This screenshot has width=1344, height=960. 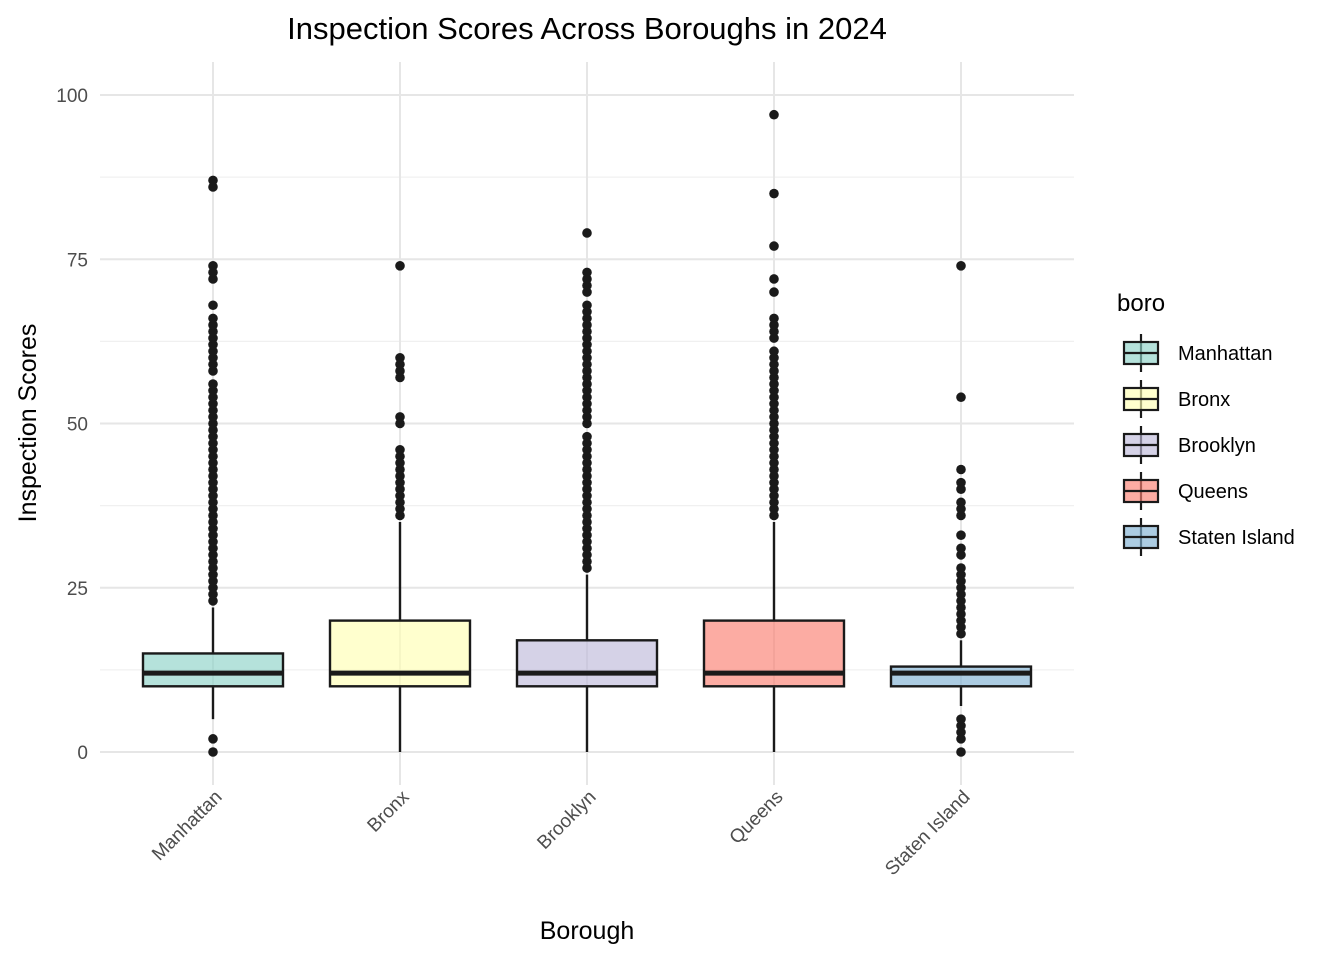 What do you see at coordinates (587, 931) in the screenshot?
I see `x-axis-title: Borough` at bounding box center [587, 931].